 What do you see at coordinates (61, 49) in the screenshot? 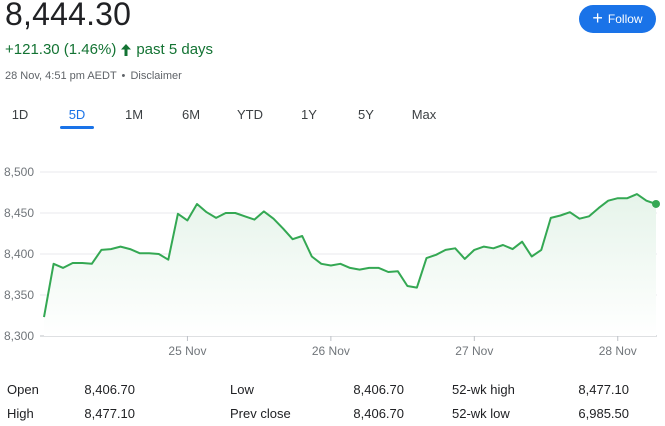
I see `change-value: +121.30 (1.46%)` at bounding box center [61, 49].